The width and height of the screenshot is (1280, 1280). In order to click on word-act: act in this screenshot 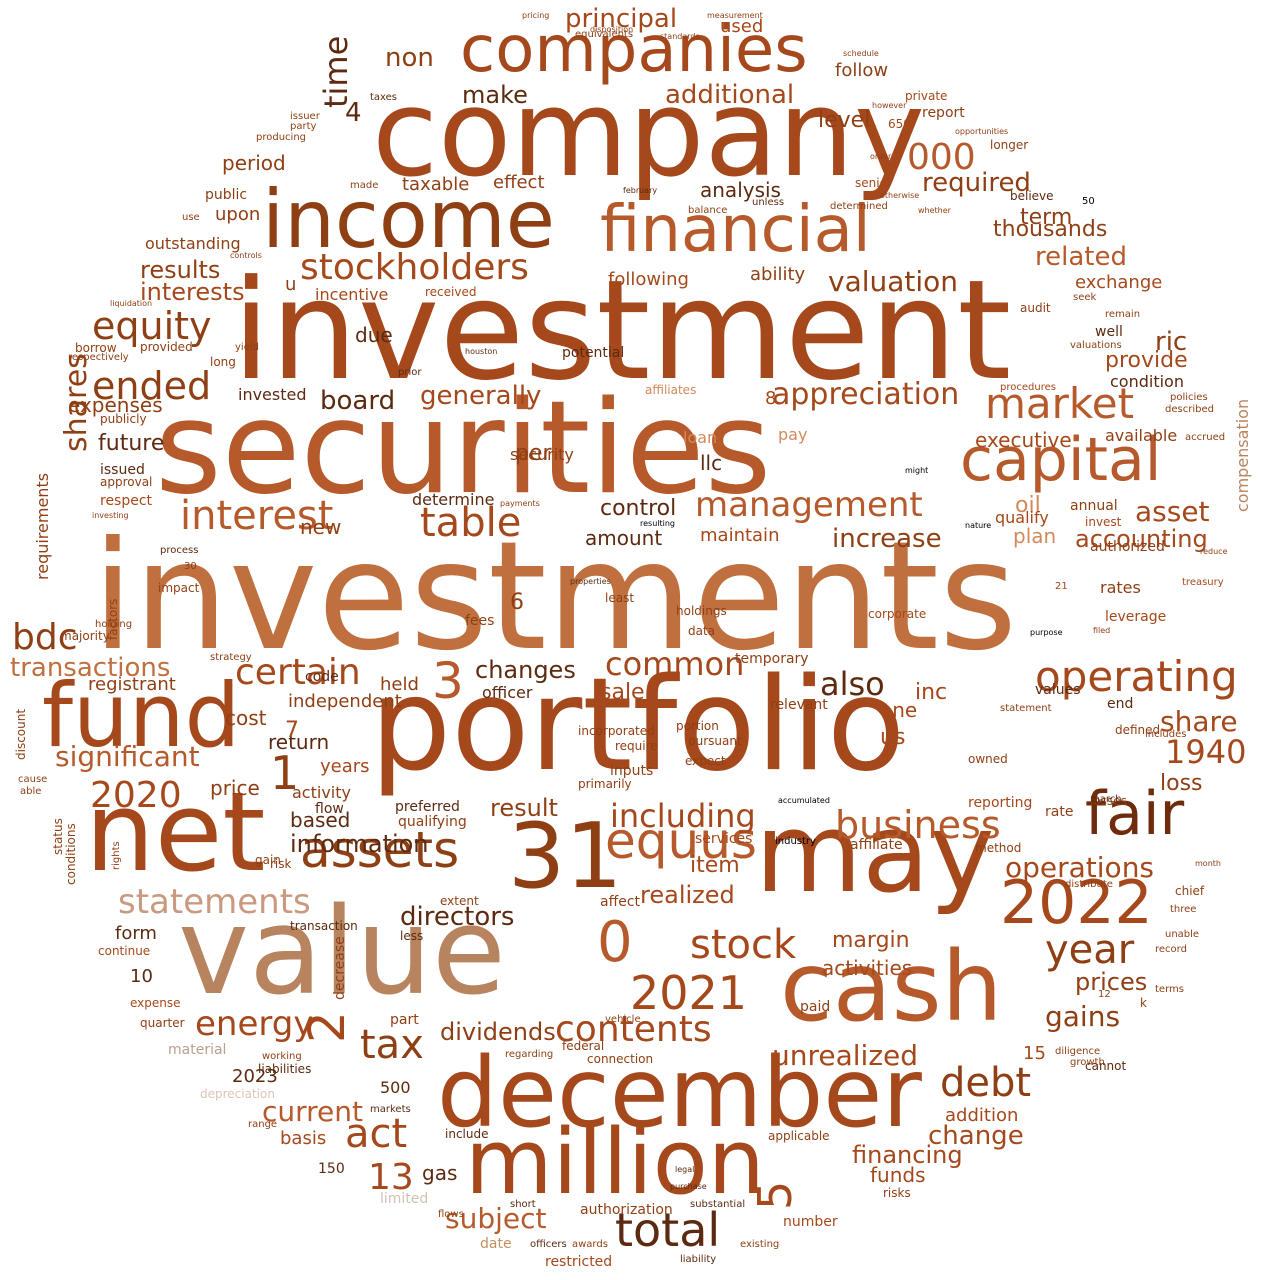, I will do `click(376, 1134)`.